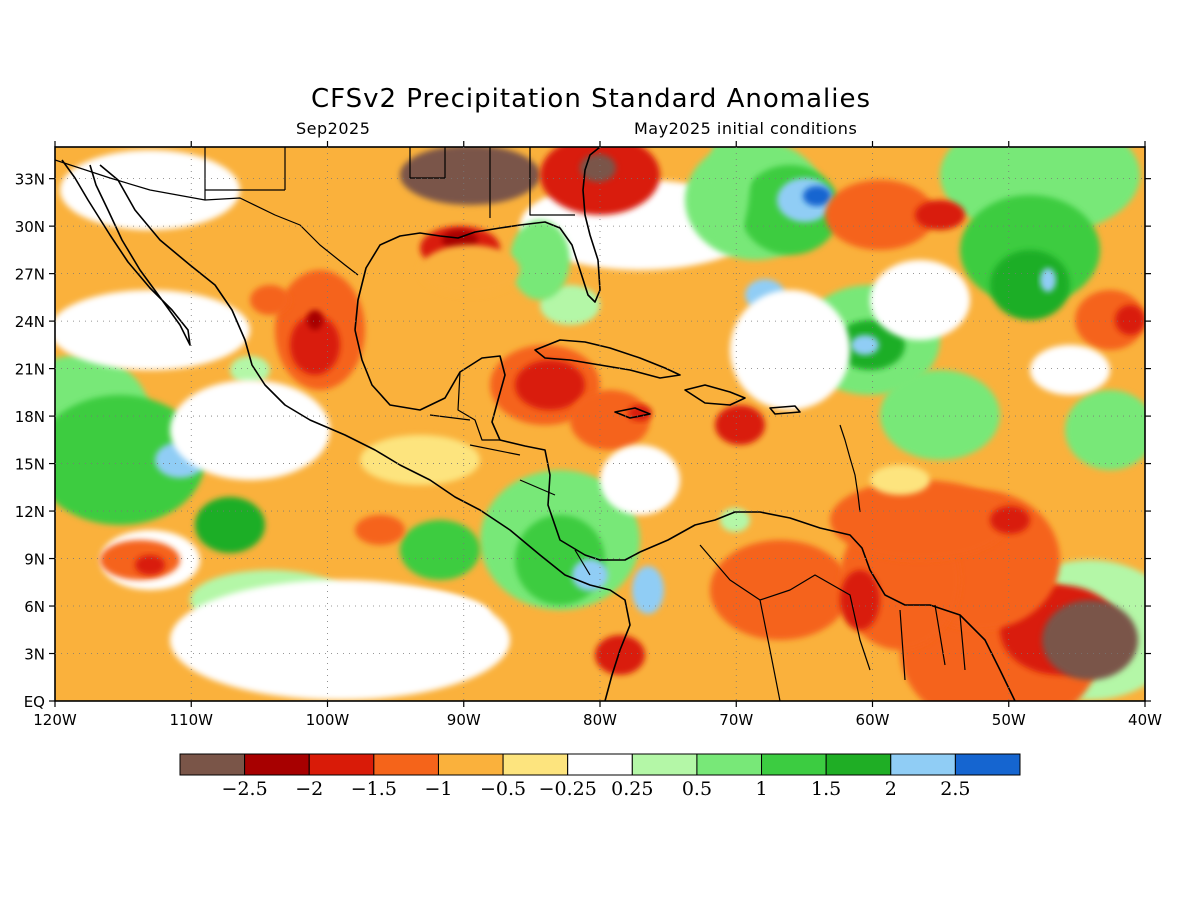  Describe the element at coordinates (30, 512) in the screenshot. I see `y-tick-label: 12N` at that location.